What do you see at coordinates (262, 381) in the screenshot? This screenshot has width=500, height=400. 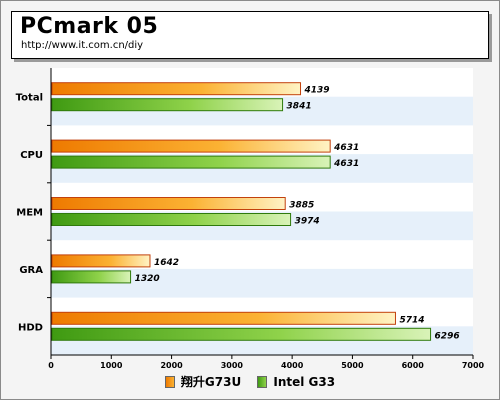 I see `legend-swatch-green-icon` at bounding box center [262, 381].